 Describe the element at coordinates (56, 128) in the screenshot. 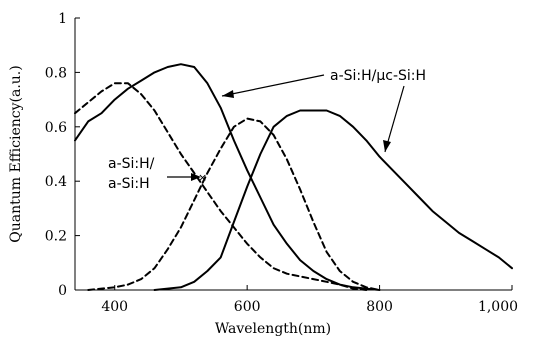

I see `y-tick-label: 0.6` at that location.